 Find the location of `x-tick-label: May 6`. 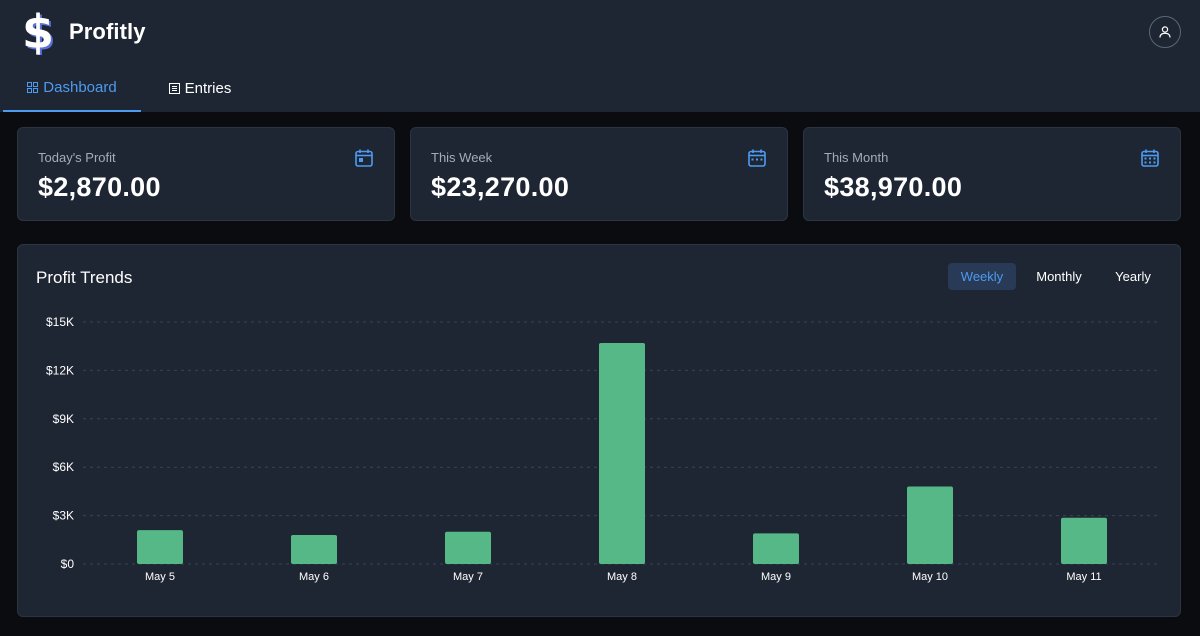

x-tick-label: May 6 is located at coordinates (314, 577).